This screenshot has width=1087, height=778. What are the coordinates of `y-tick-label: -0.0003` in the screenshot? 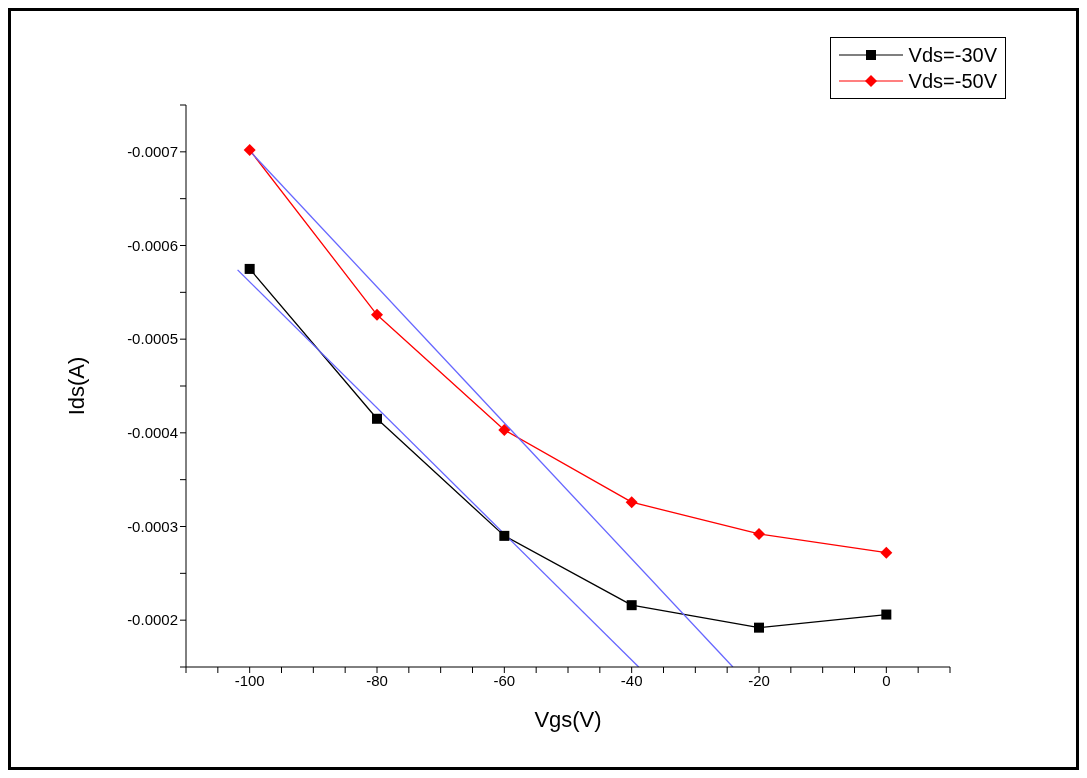 It's located at (152, 526).